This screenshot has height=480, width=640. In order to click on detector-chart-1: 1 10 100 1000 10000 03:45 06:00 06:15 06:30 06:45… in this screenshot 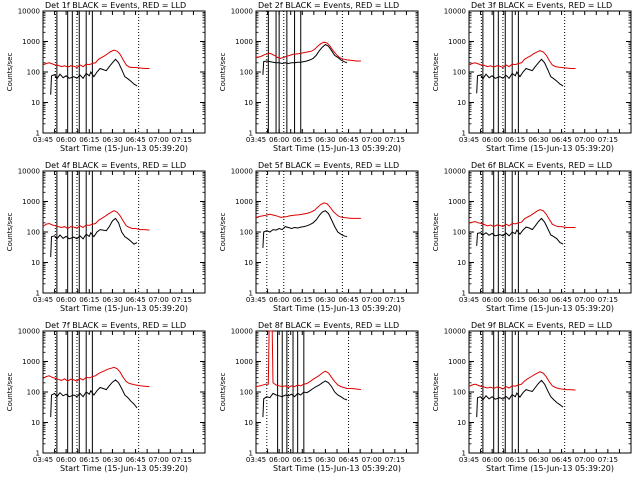, I will do `click(106, 80)`.